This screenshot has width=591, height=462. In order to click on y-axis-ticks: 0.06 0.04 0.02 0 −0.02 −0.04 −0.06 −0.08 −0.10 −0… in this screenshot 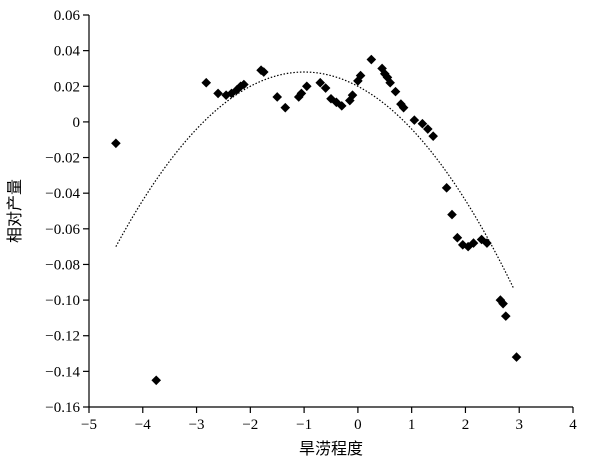, I will do `click(67, 212)`.